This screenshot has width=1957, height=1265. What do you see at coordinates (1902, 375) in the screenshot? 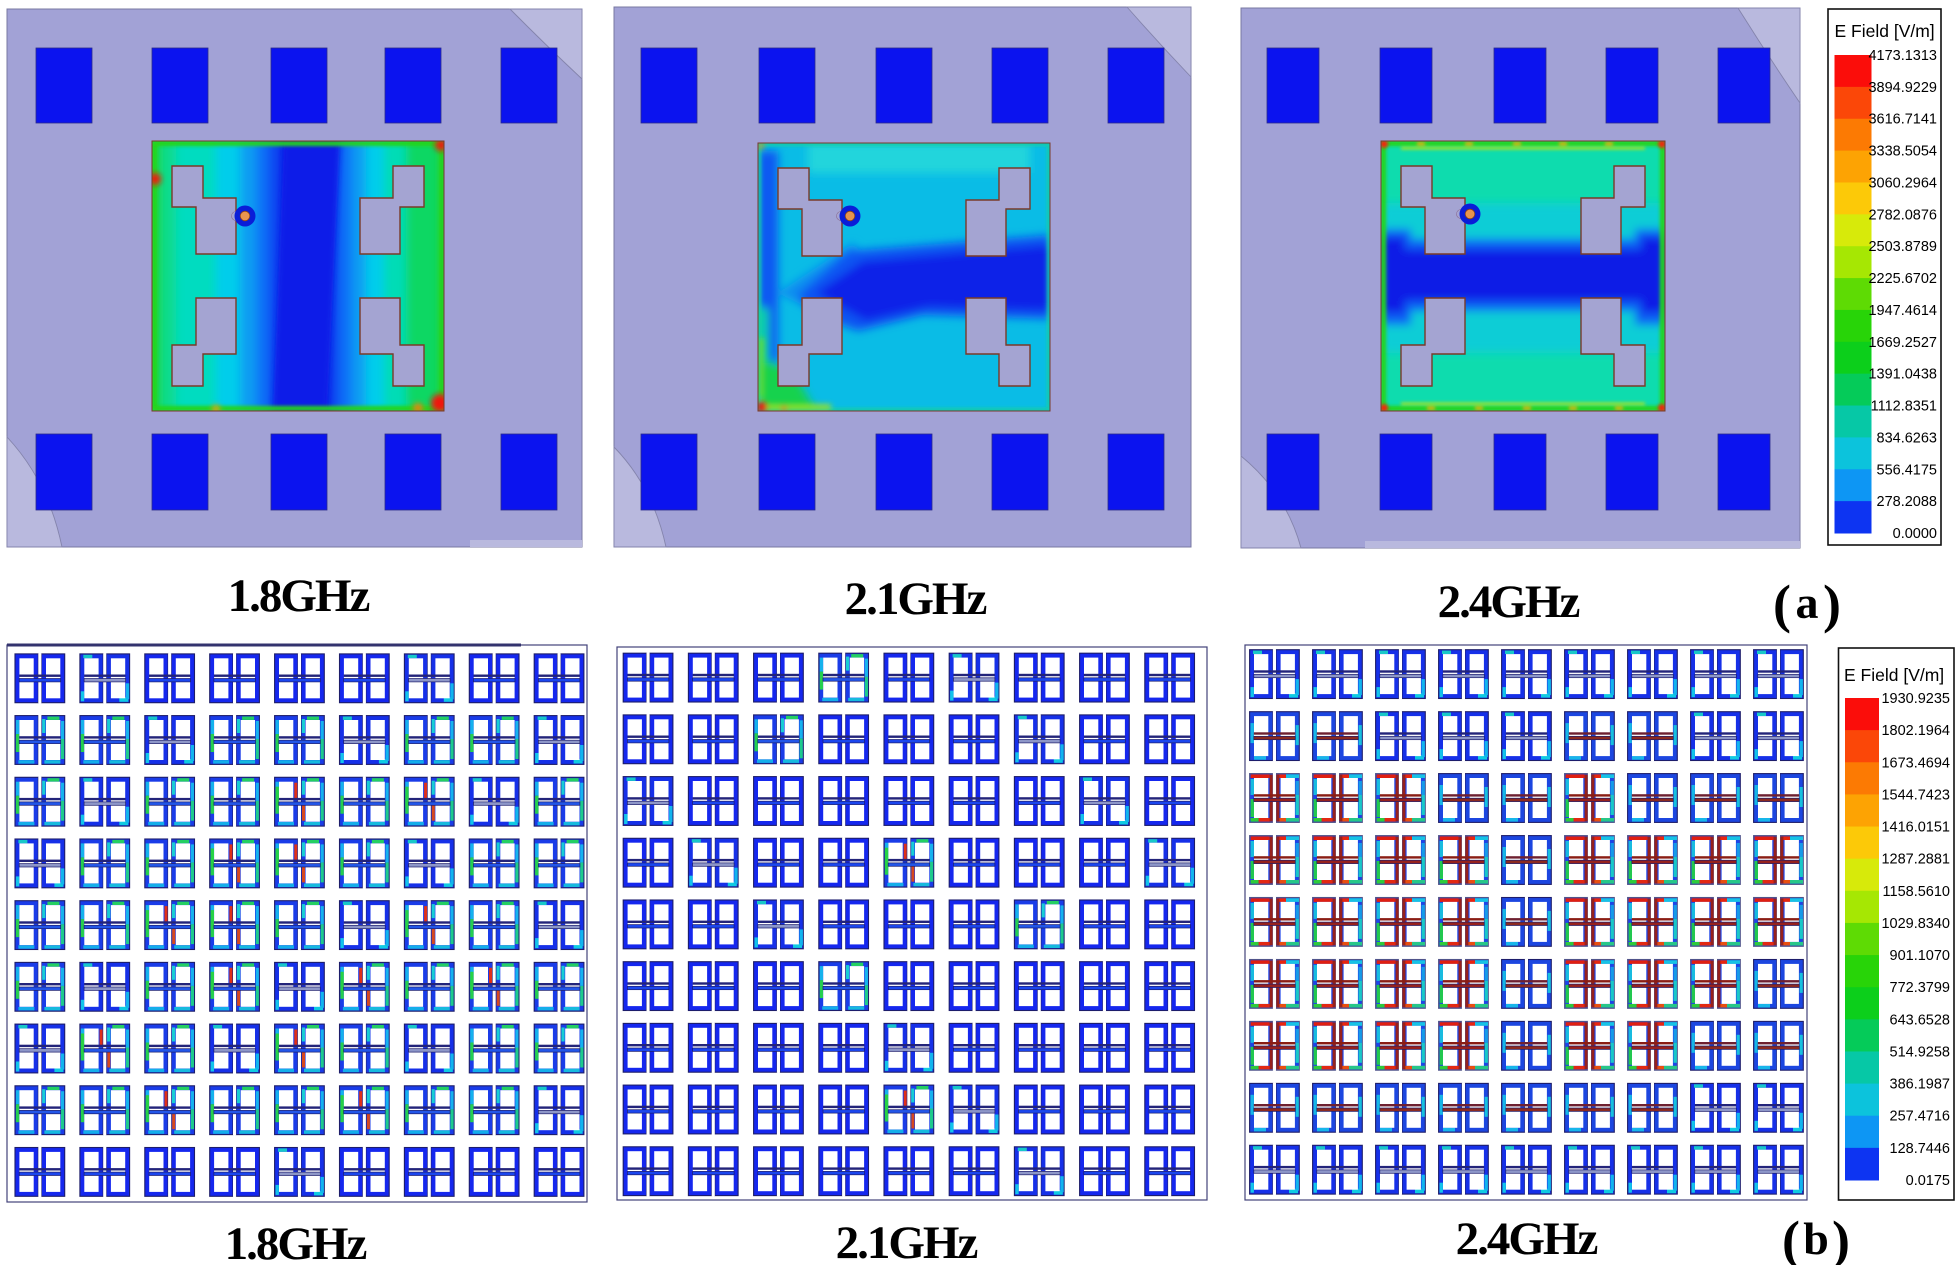
I see `svg-text: 1391.0438` at bounding box center [1902, 375].